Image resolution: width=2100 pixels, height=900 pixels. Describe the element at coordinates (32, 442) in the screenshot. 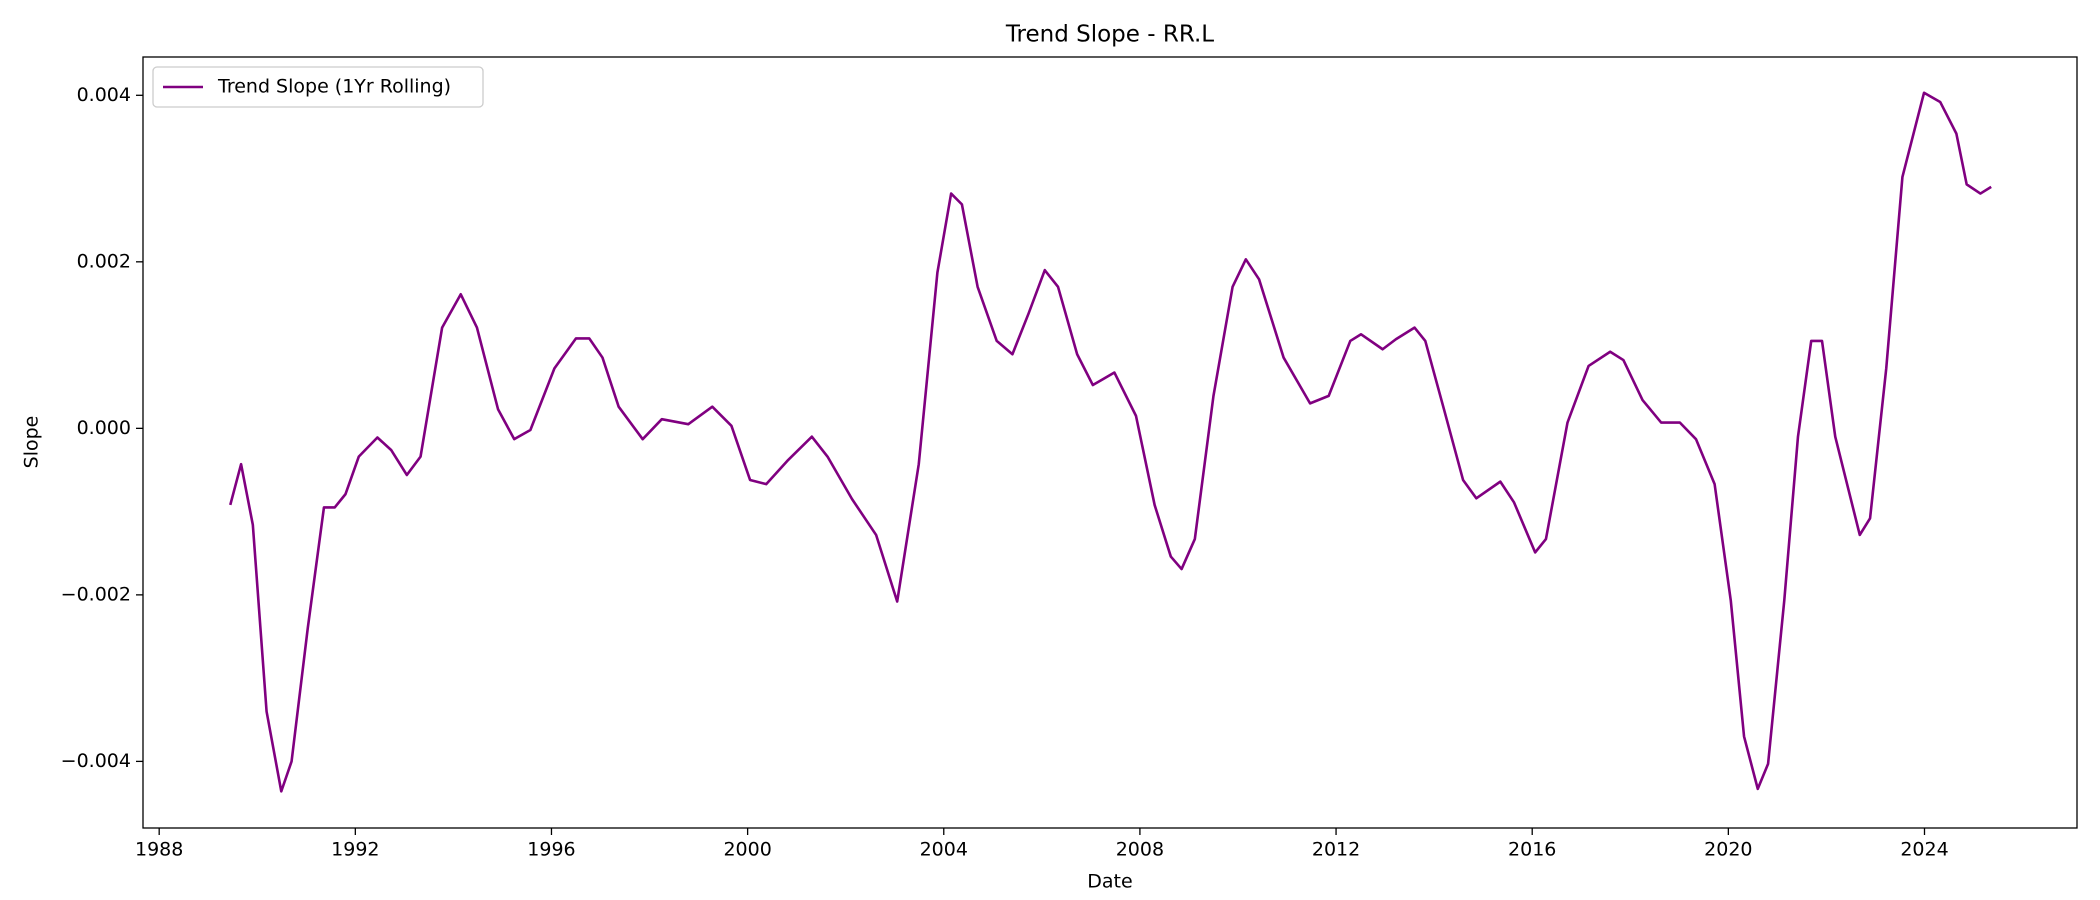

I see `y-axis-label: Slope` at that location.